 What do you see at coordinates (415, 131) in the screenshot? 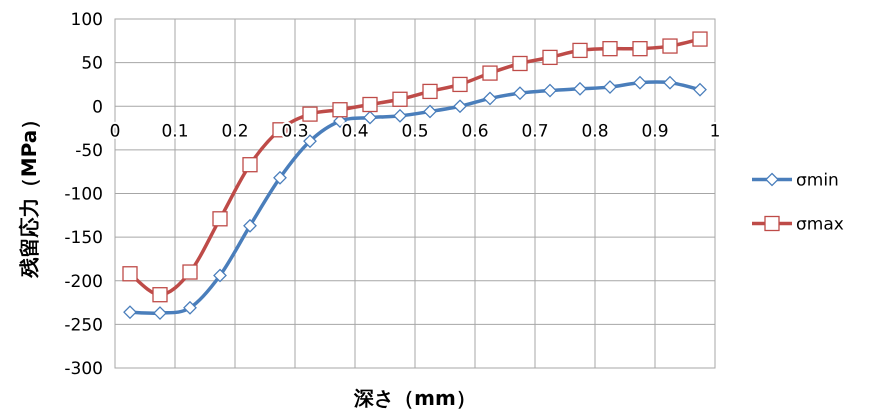
I see `x-tick-label: 0.5` at bounding box center [415, 131].